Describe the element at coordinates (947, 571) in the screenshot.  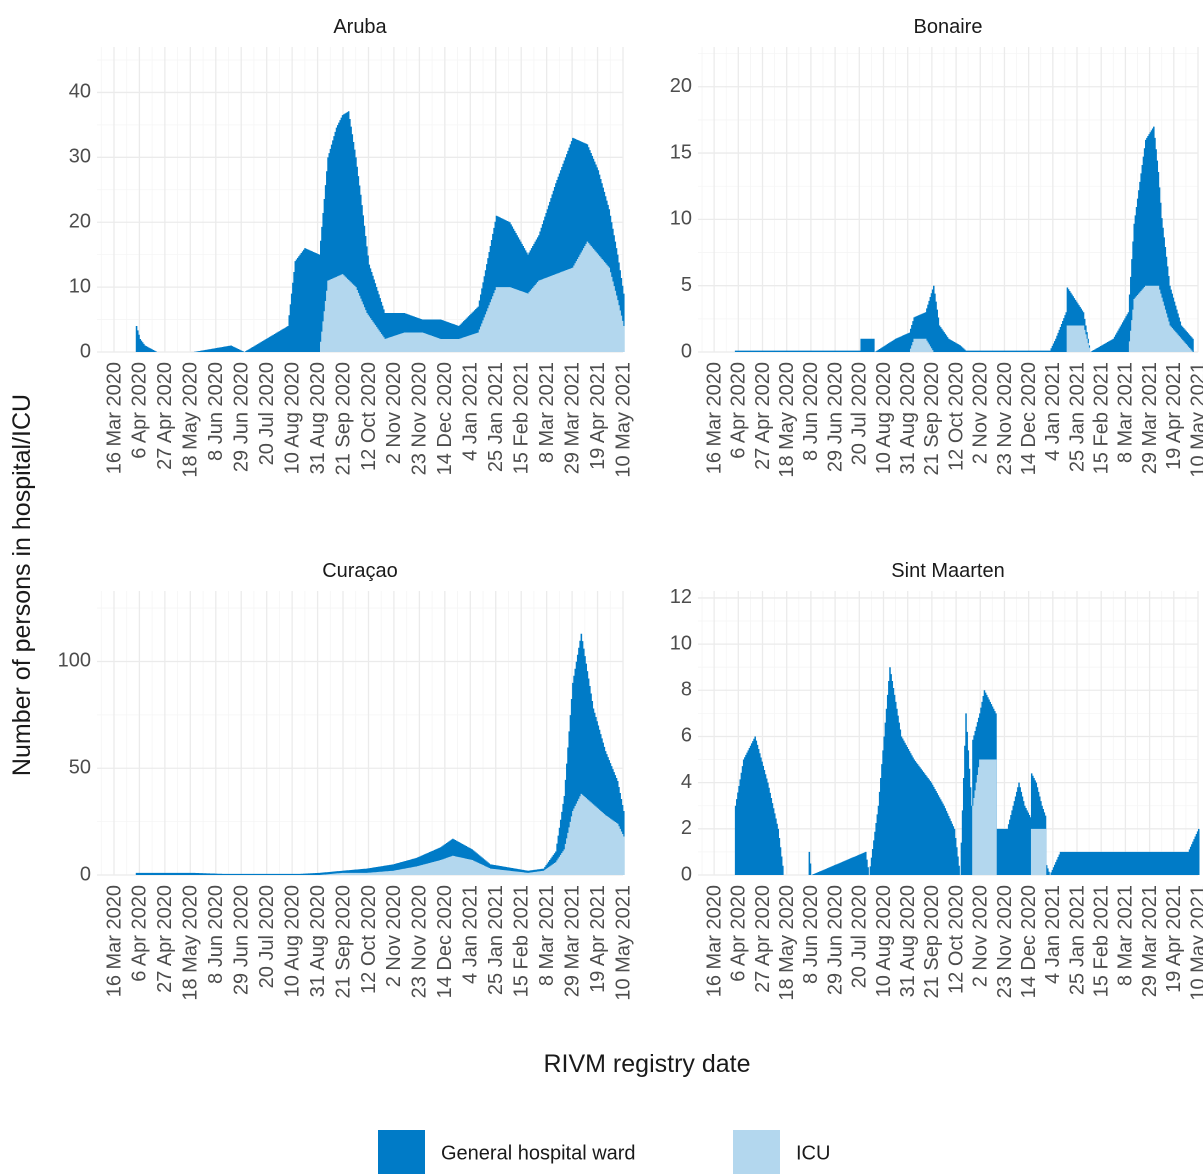
I see `panel-title: Sint Maarten` at that location.